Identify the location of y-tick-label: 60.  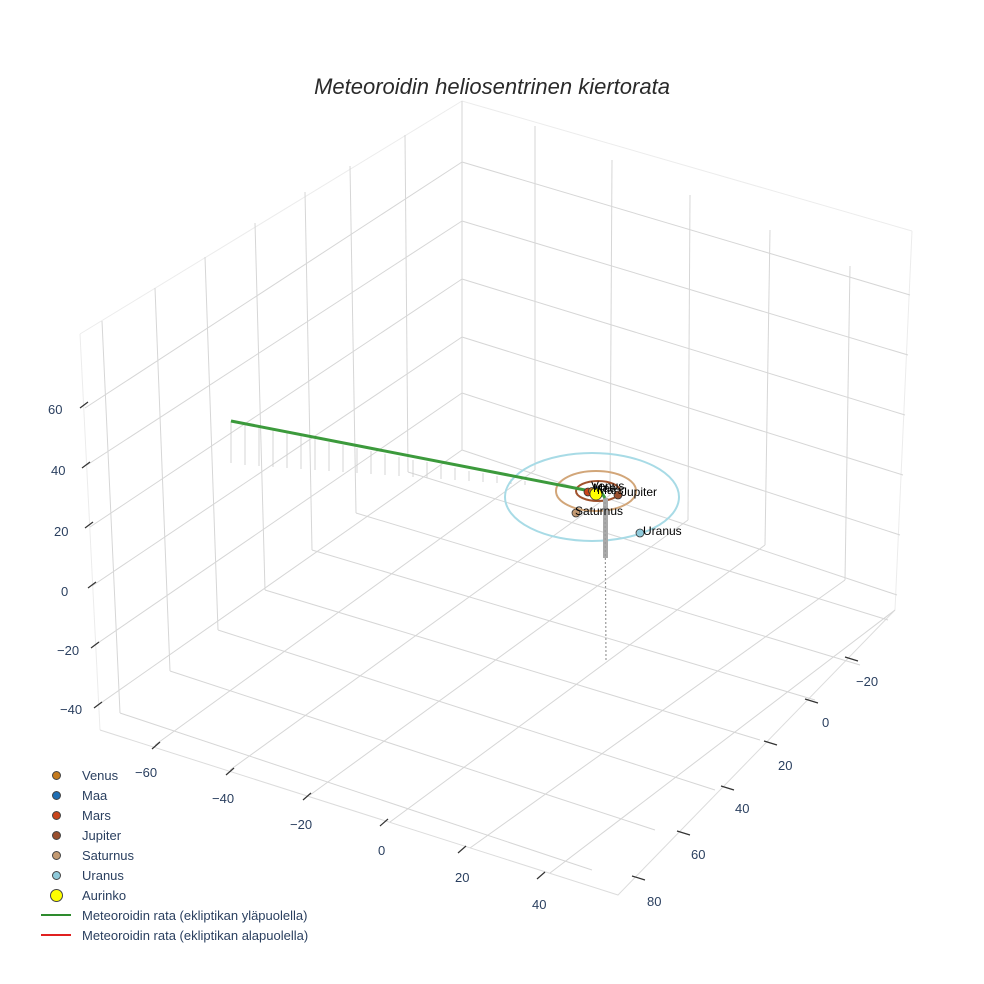
(698, 854).